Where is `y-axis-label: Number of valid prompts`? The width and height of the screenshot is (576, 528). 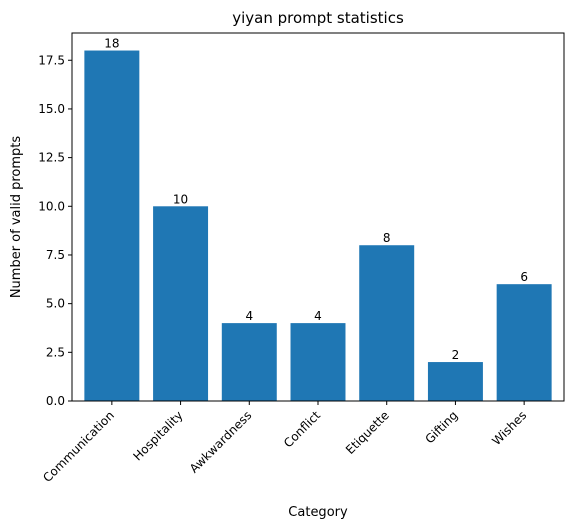
y-axis-label: Number of valid prompts is located at coordinates (16, 217).